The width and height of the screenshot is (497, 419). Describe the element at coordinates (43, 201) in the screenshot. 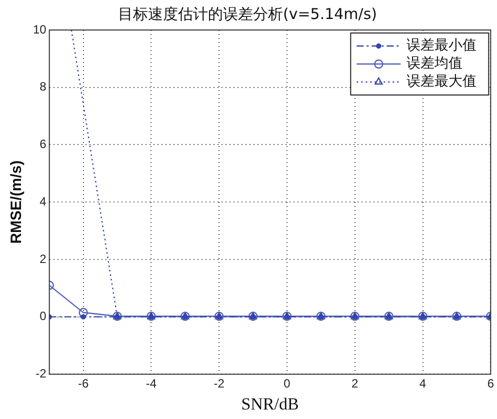

I see `y-tick-label: 4` at that location.